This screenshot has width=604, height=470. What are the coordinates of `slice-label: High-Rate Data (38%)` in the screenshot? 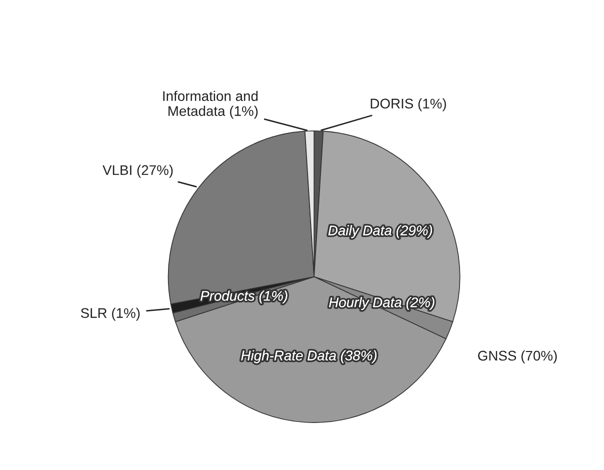 It's located at (309, 357).